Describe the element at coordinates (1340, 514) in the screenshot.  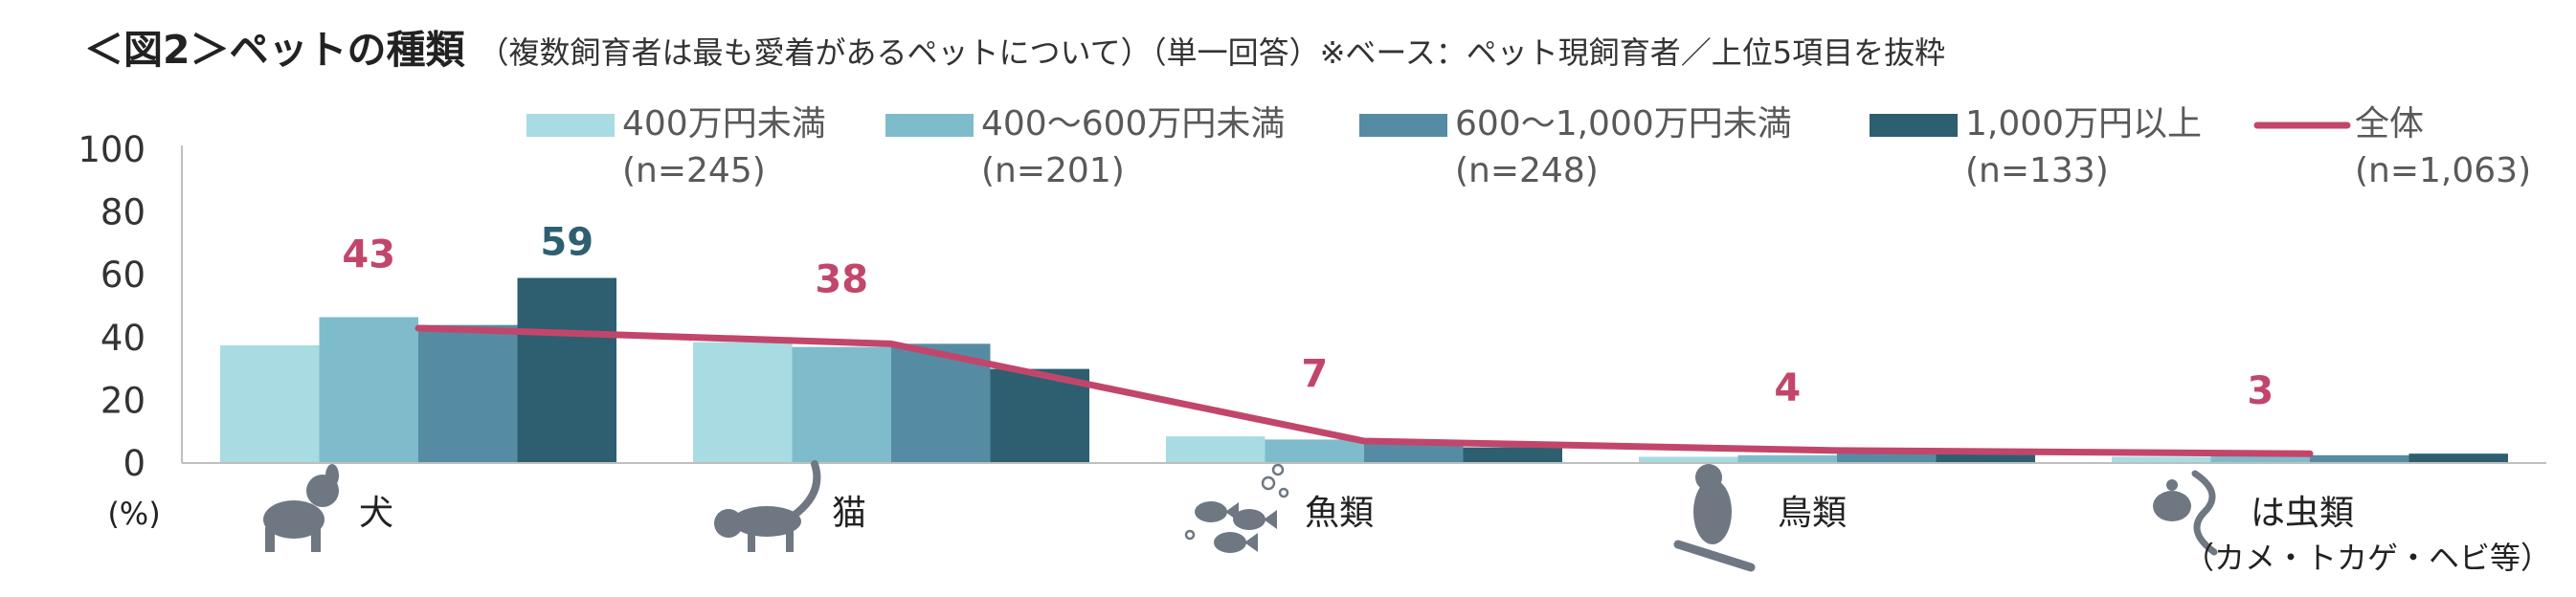
I see `category-label: 魚類` at that location.